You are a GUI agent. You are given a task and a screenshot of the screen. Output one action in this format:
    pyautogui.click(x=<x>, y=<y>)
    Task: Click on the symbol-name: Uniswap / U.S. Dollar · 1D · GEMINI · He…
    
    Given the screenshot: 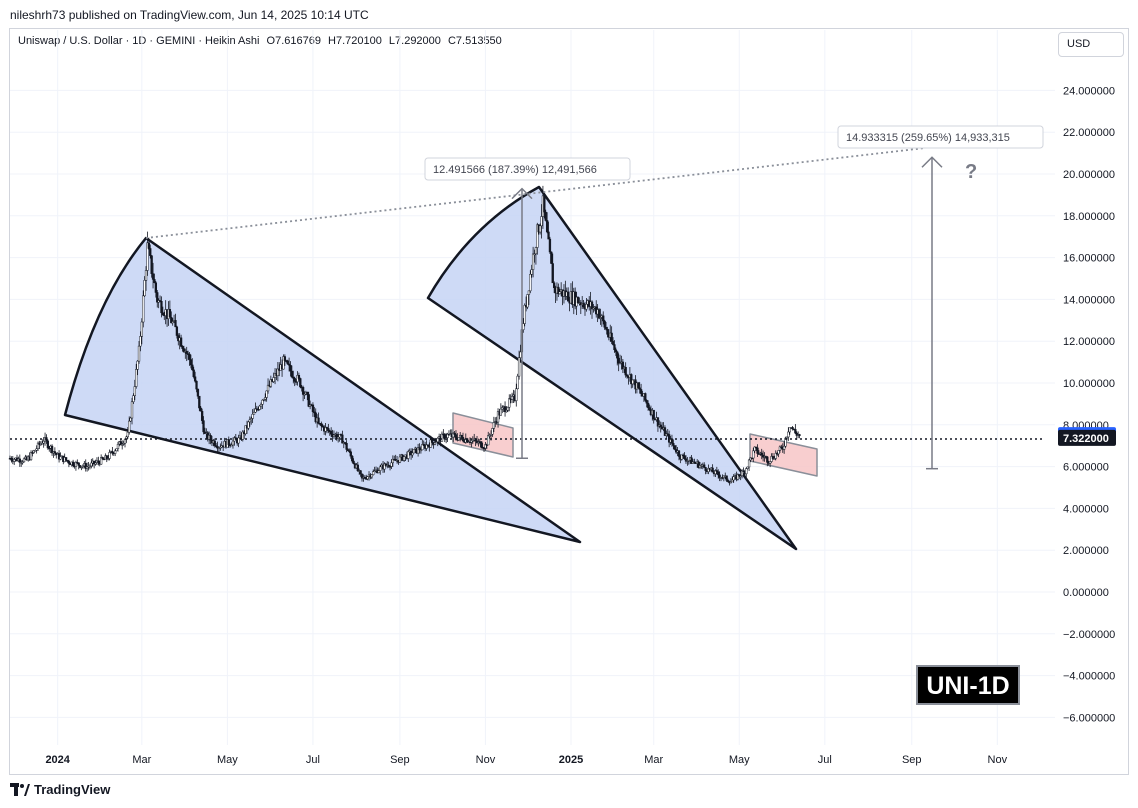 What is the action you would take?
    pyautogui.click(x=139, y=41)
    